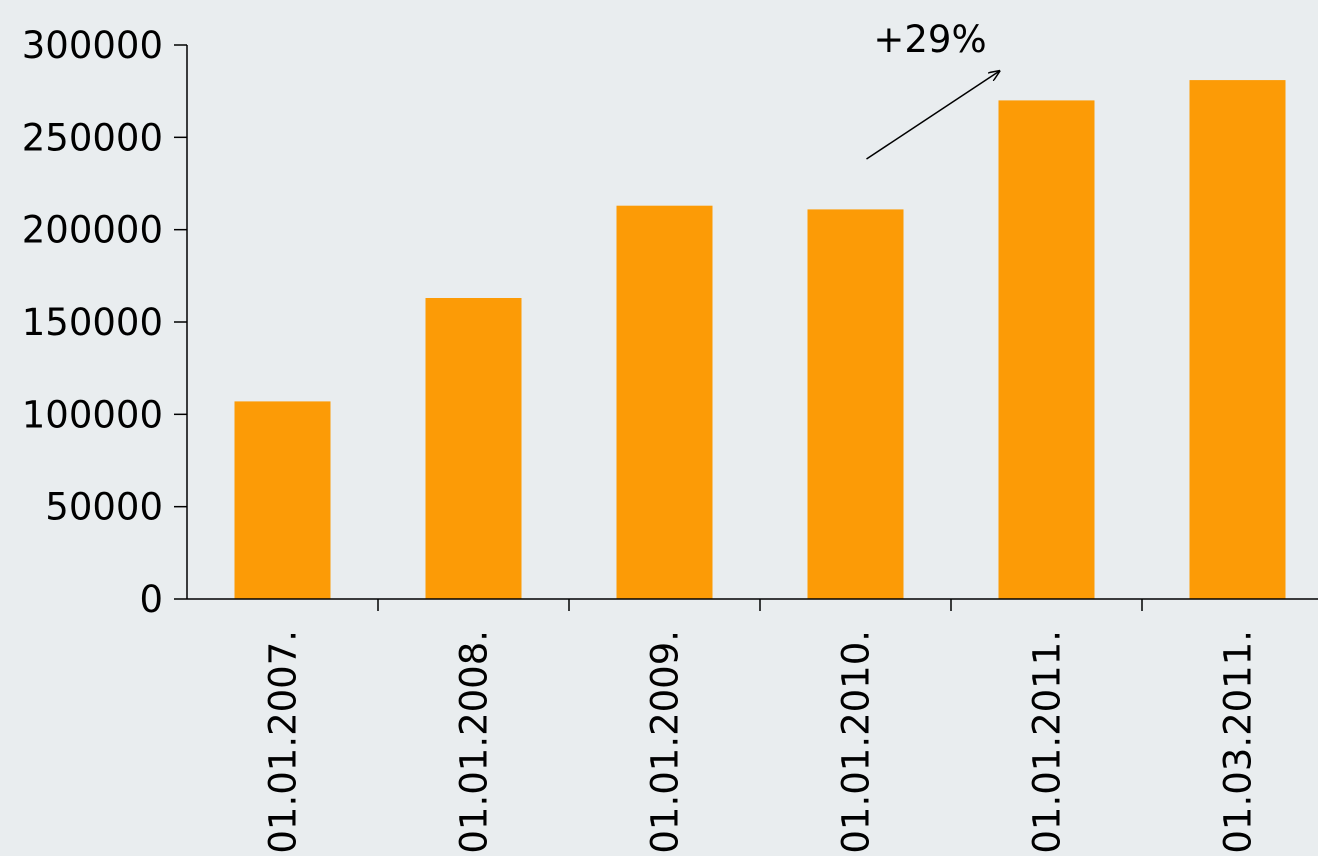  Describe the element at coordinates (92, 45) in the screenshot. I see `y-tick-label: 300000` at that location.